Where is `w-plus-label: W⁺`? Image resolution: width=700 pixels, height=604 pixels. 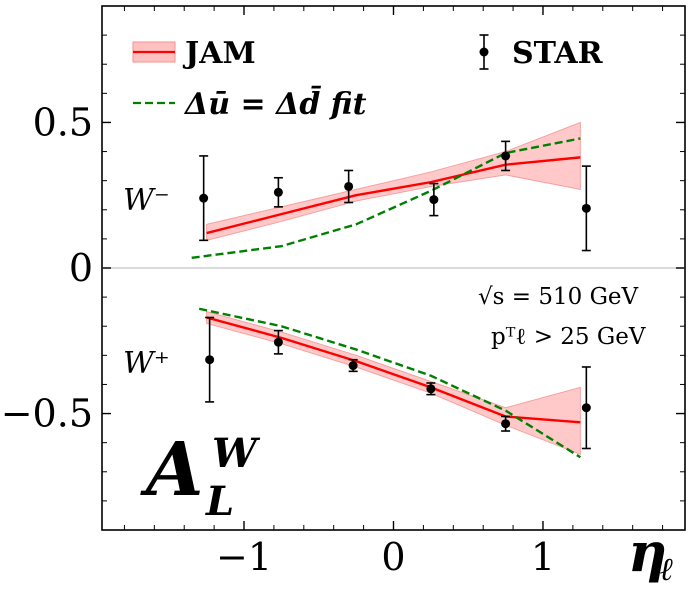
w-plus-label: W⁺ is located at coordinates (146, 363).